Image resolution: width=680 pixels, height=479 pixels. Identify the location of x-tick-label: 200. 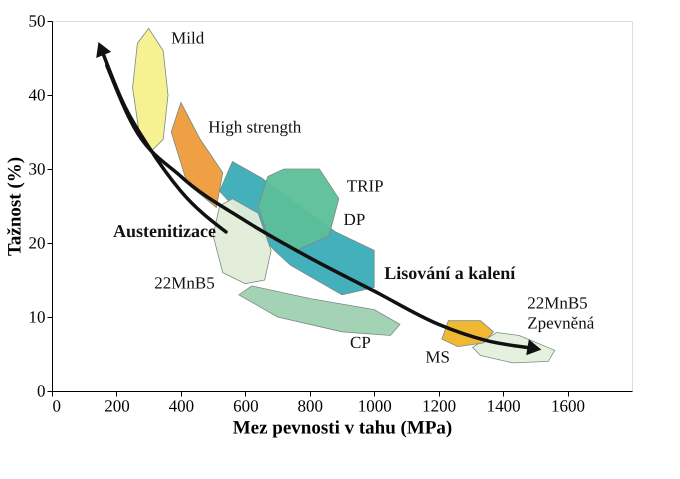
(117, 406).